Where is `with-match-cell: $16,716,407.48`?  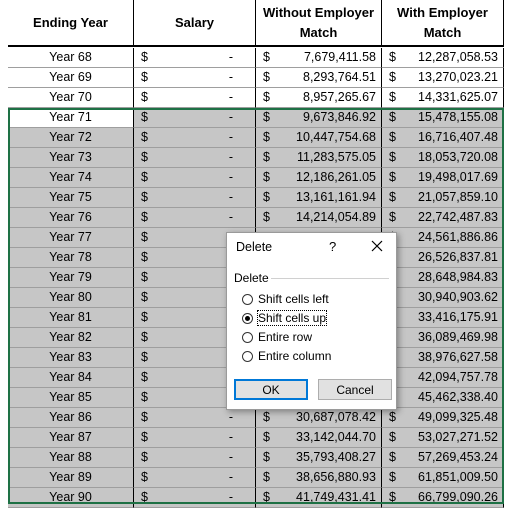
with-match-cell: $16,716,407.48 is located at coordinates (443, 138).